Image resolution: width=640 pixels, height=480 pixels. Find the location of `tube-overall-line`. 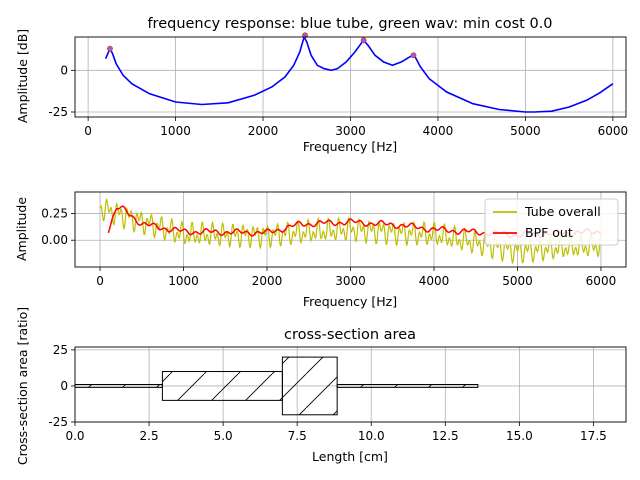

tube-overall-line is located at coordinates (350, 231).